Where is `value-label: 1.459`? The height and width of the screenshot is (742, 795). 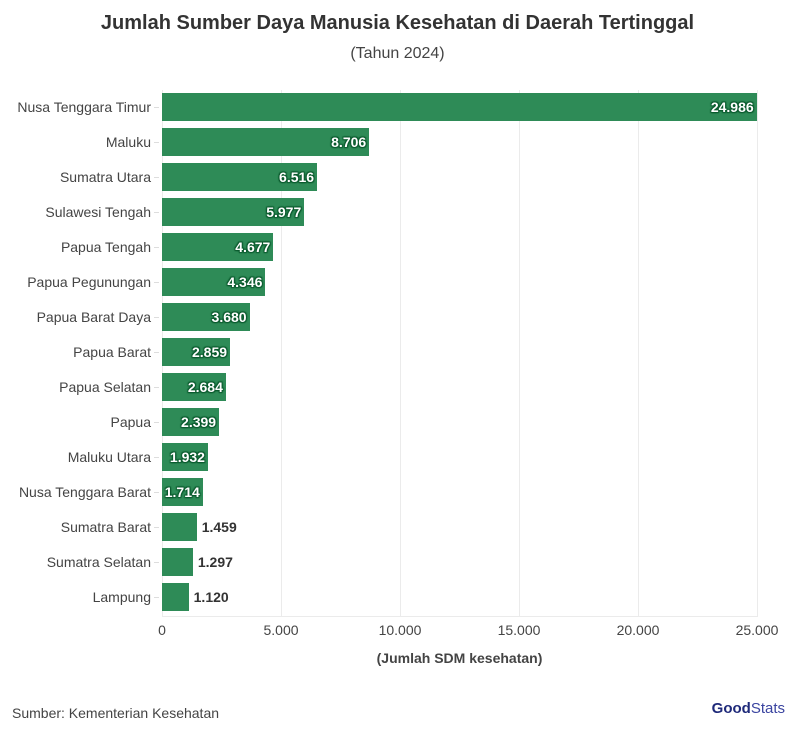
value-label: 1.459 is located at coordinates (219, 527).